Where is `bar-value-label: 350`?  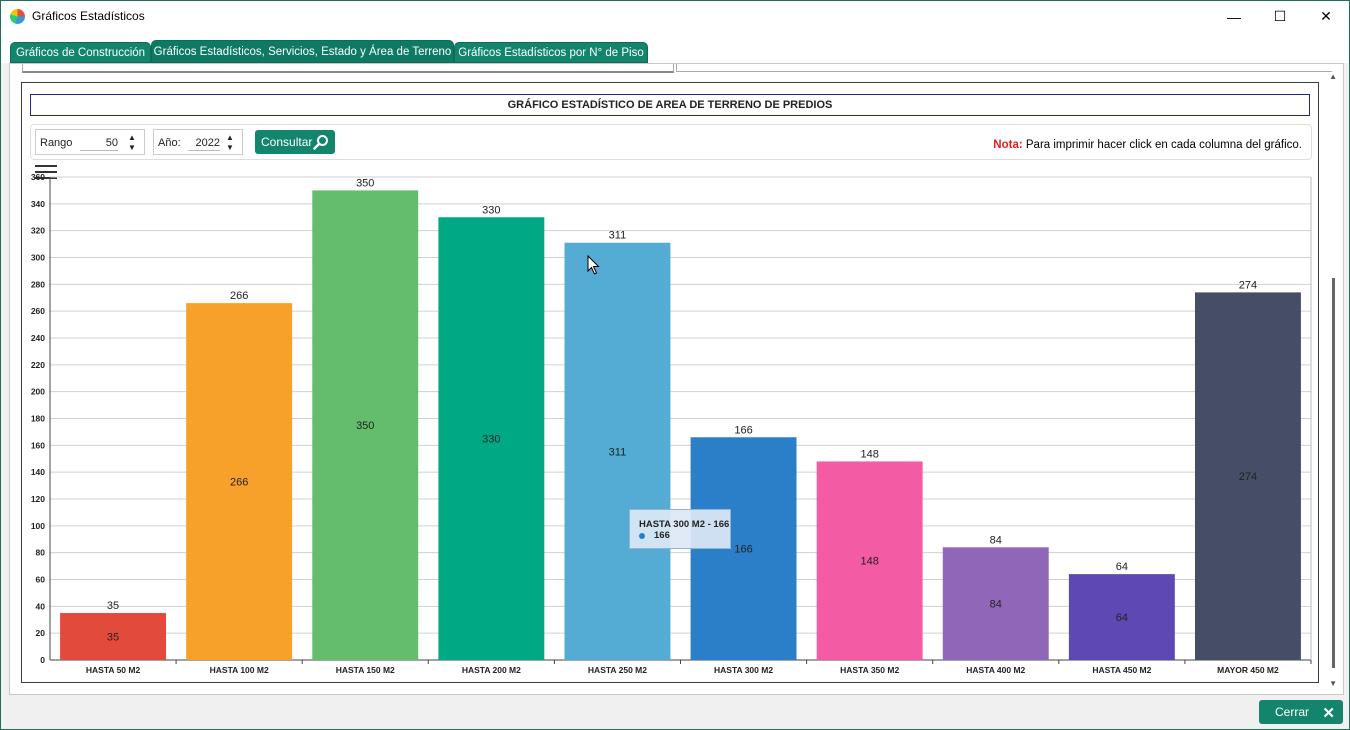 bar-value-label: 350 is located at coordinates (365, 183).